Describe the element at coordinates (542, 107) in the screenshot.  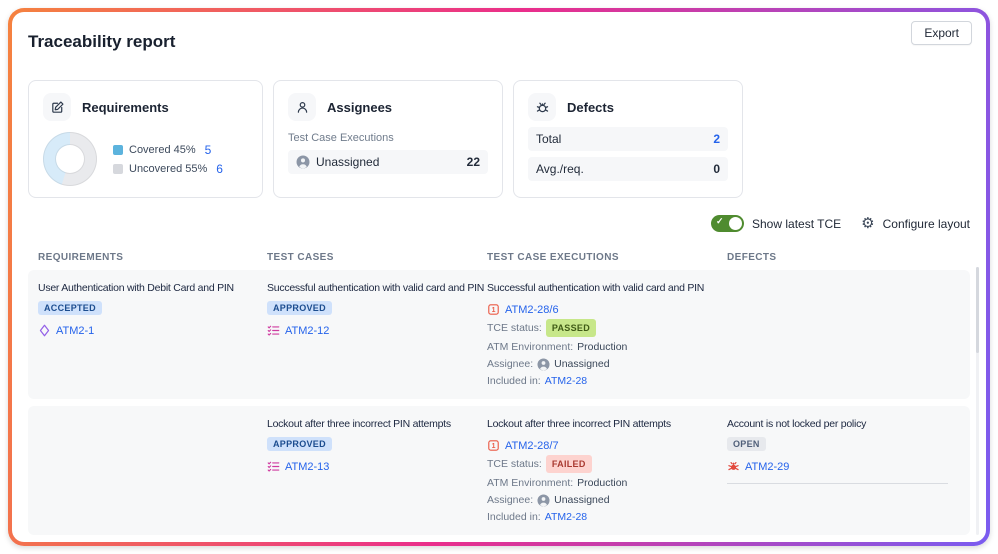
I see `bug-icon` at that location.